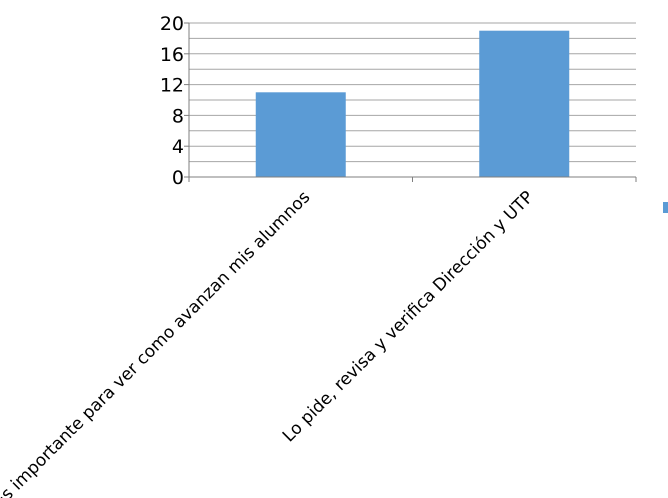  What do you see at coordinates (172, 86) in the screenshot?
I see `y-tick-label: 12` at bounding box center [172, 86].